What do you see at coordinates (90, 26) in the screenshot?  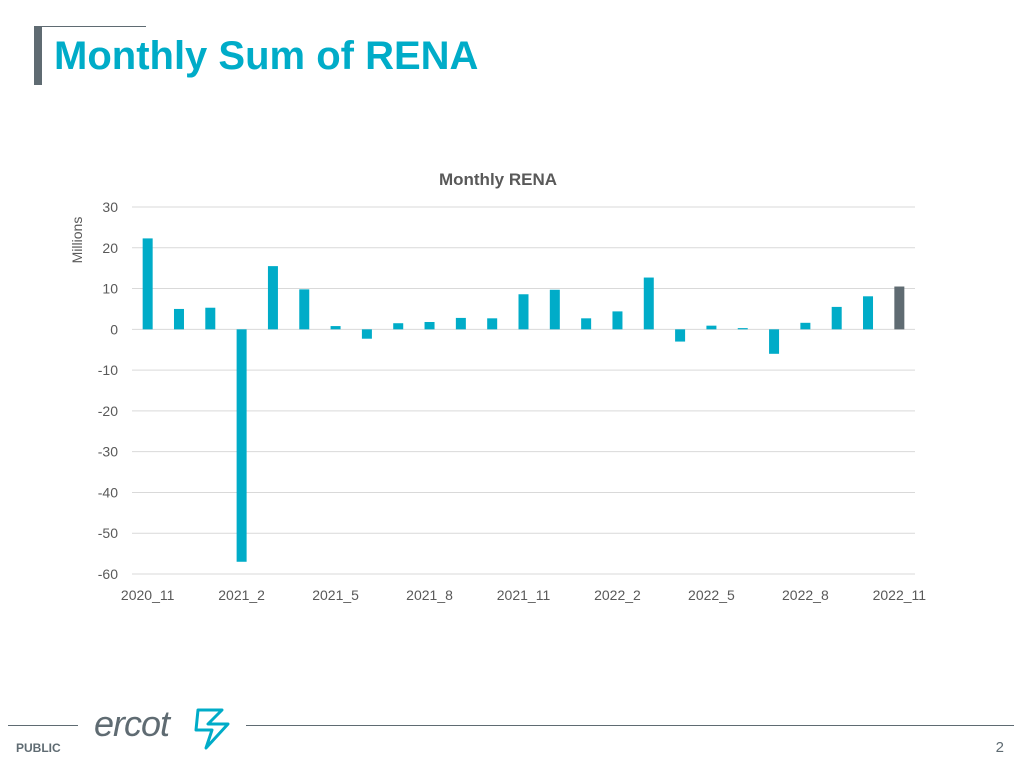 I see `title-accent-line` at bounding box center [90, 26].